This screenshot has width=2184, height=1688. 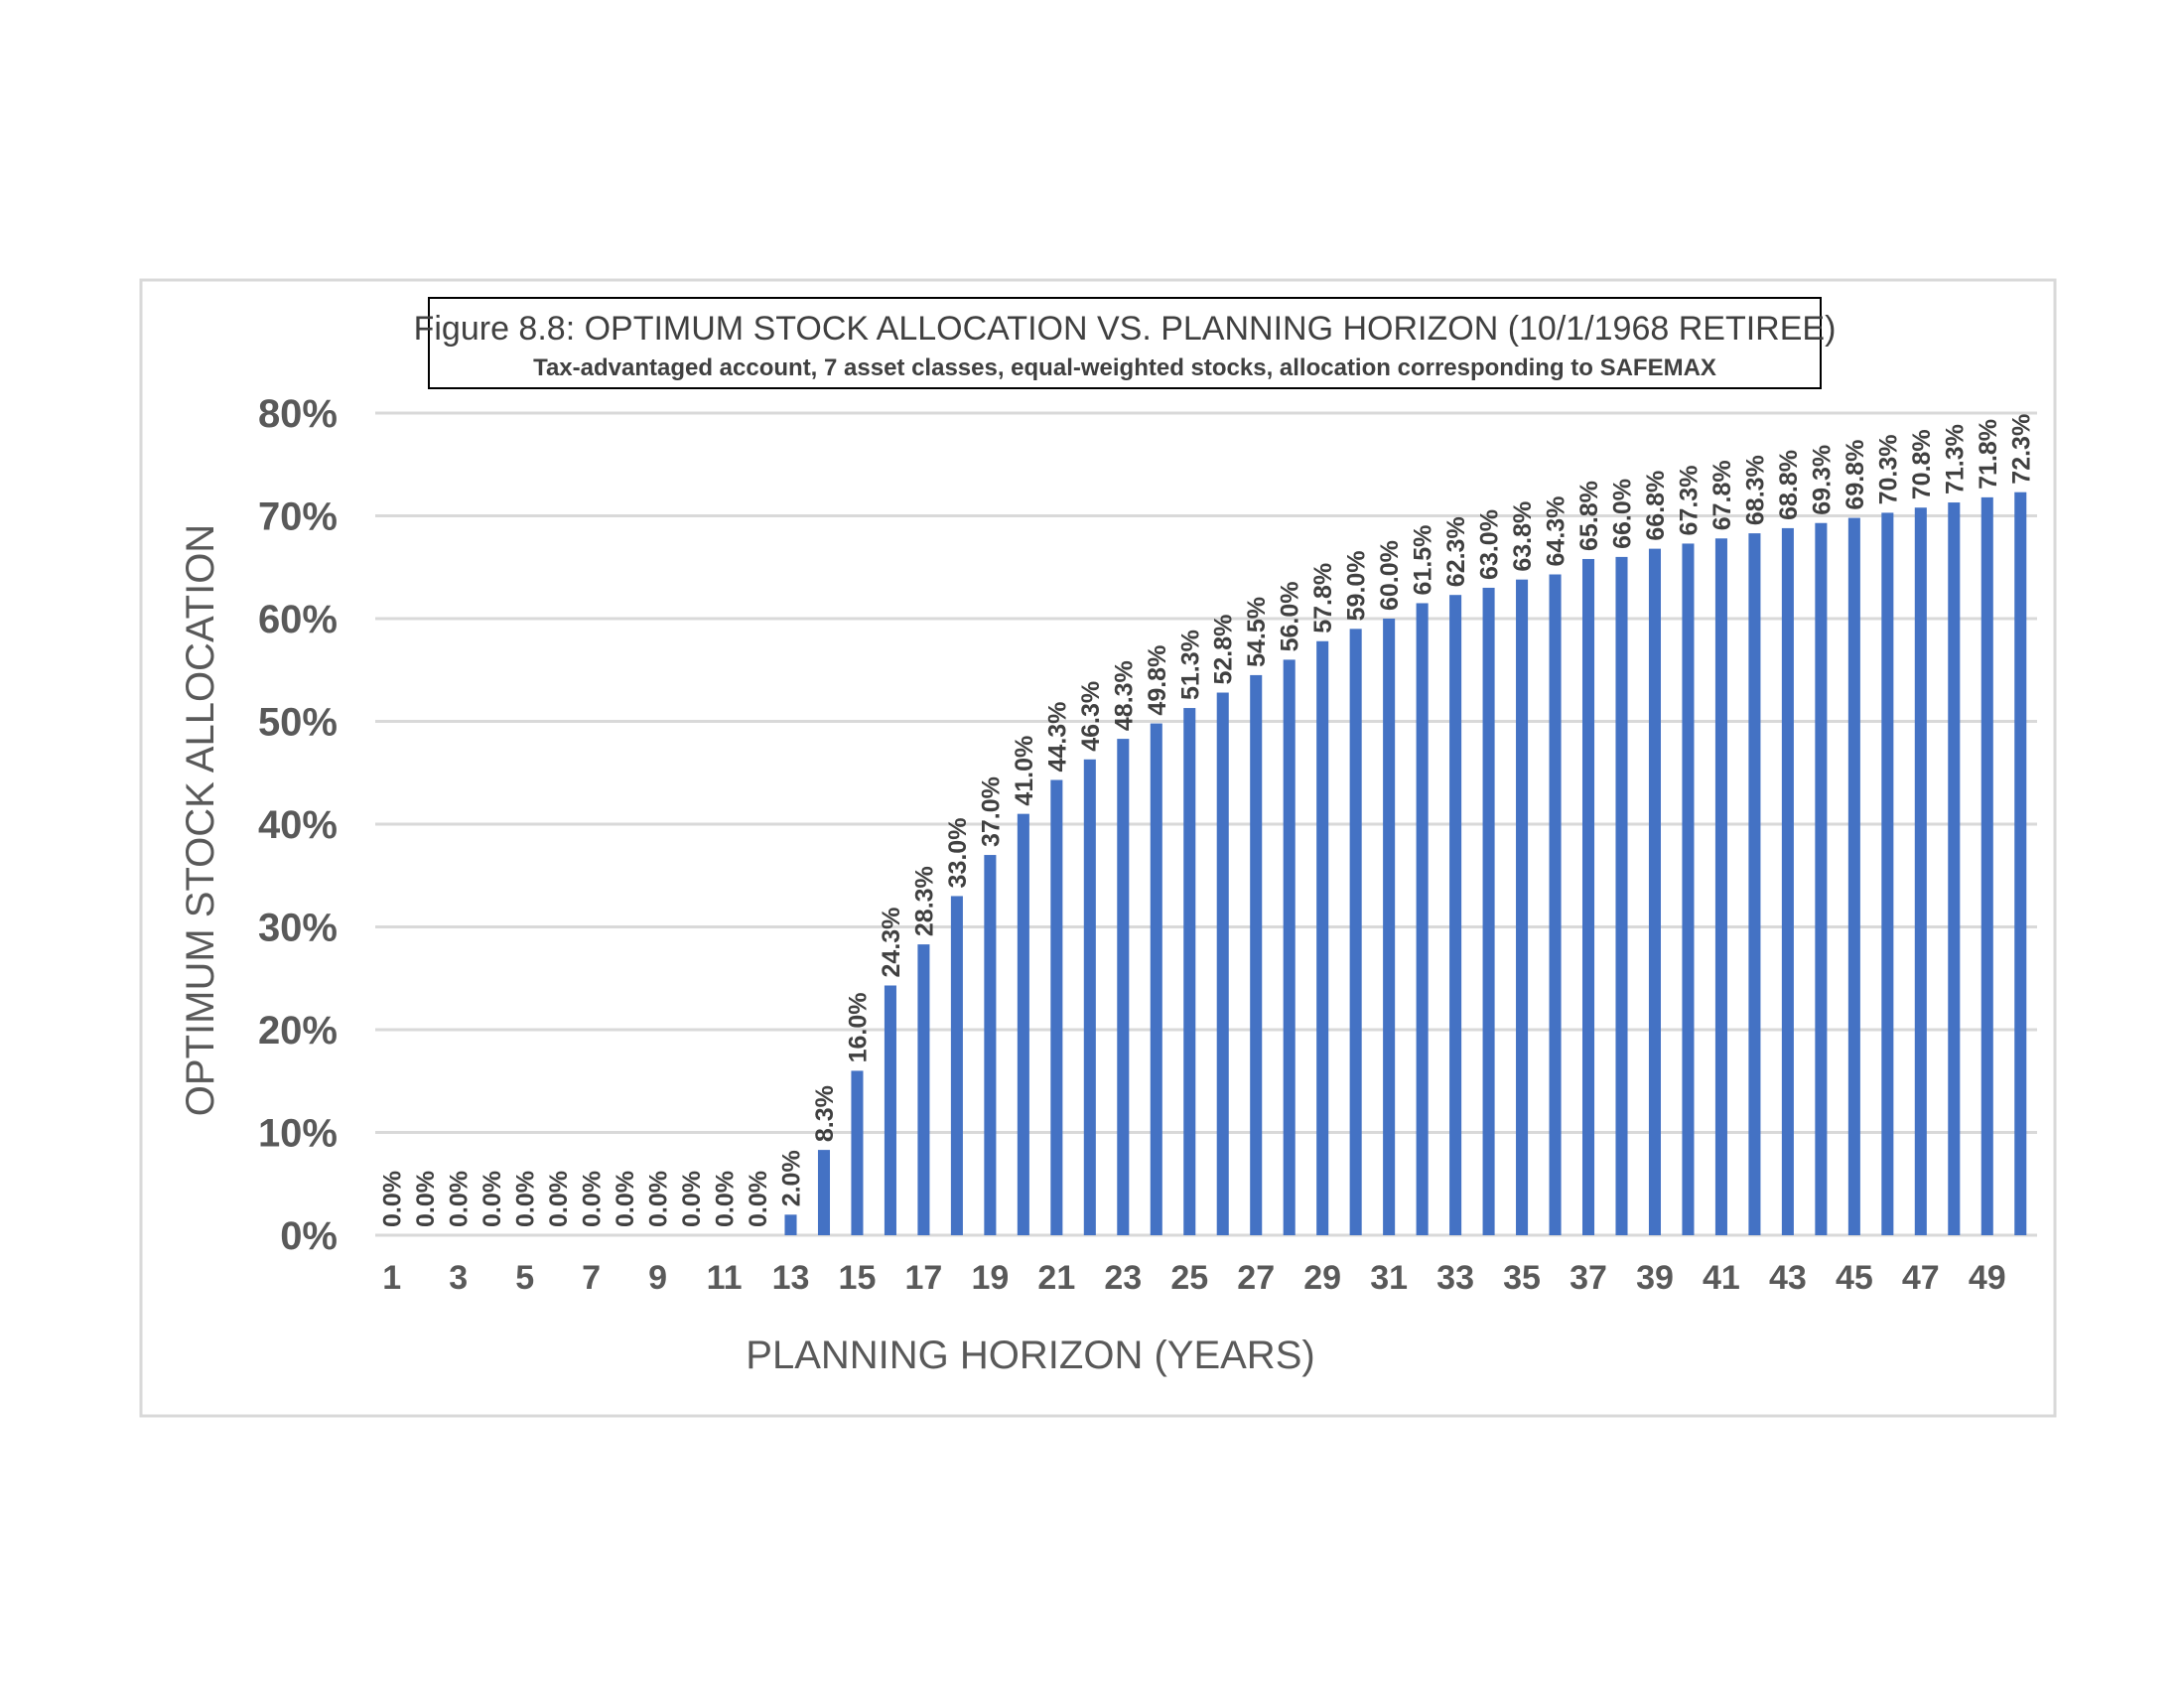 I want to click on y-tick-labels: 0% 10% 20% 30% 40% 50% 60% 70% 80%, so click(x=298, y=825).